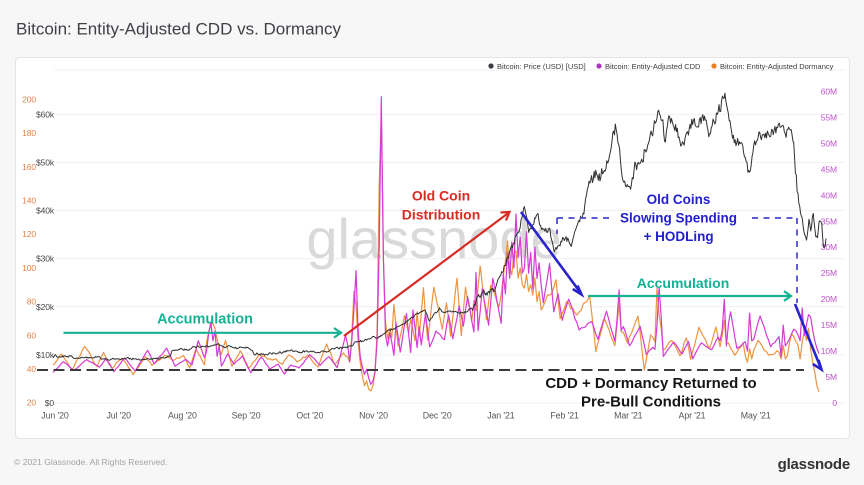  Describe the element at coordinates (653, 66) in the screenshot. I see `svg-text: Bitcoin: Entity-Adjusted CDD` at that location.